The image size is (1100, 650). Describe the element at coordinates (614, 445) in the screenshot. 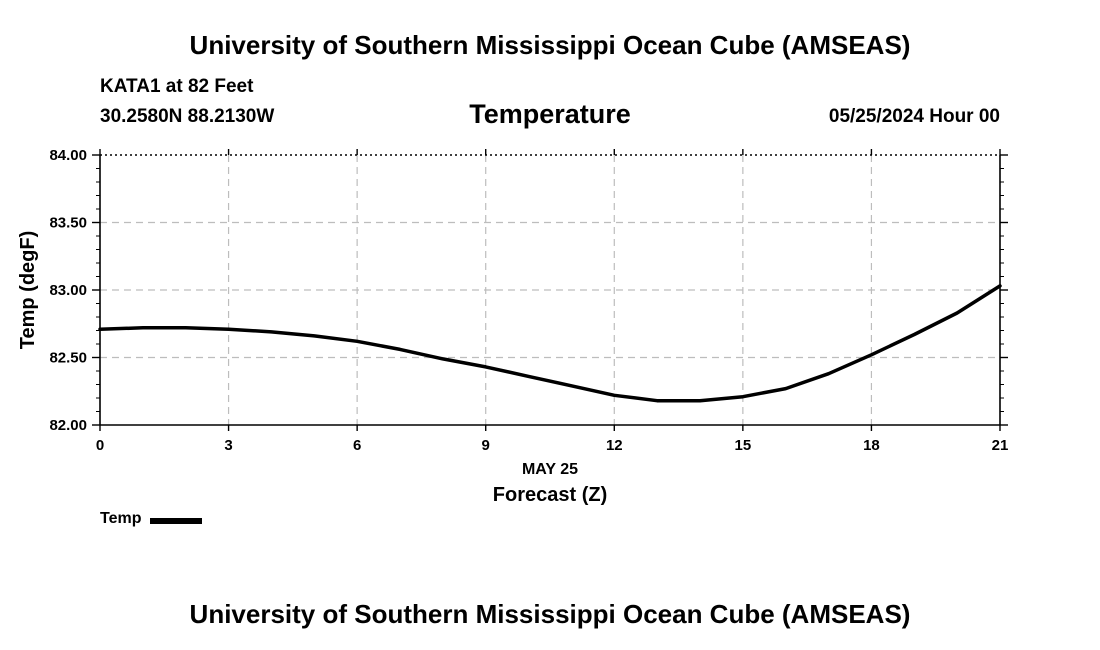

I see `x-tick-label: 12` at that location.